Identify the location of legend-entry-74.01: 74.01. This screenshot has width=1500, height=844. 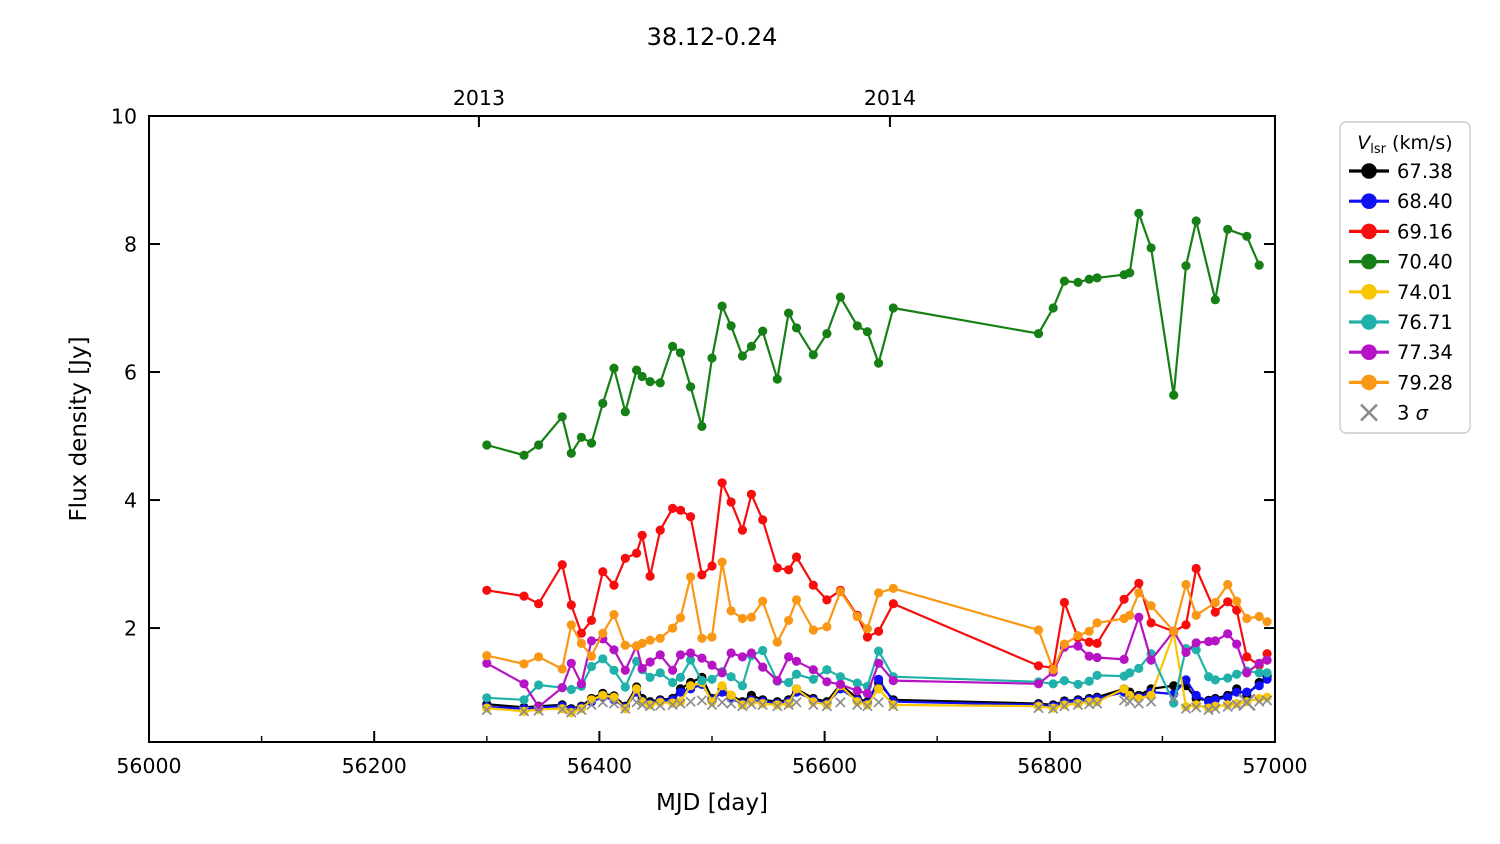
(1401, 292).